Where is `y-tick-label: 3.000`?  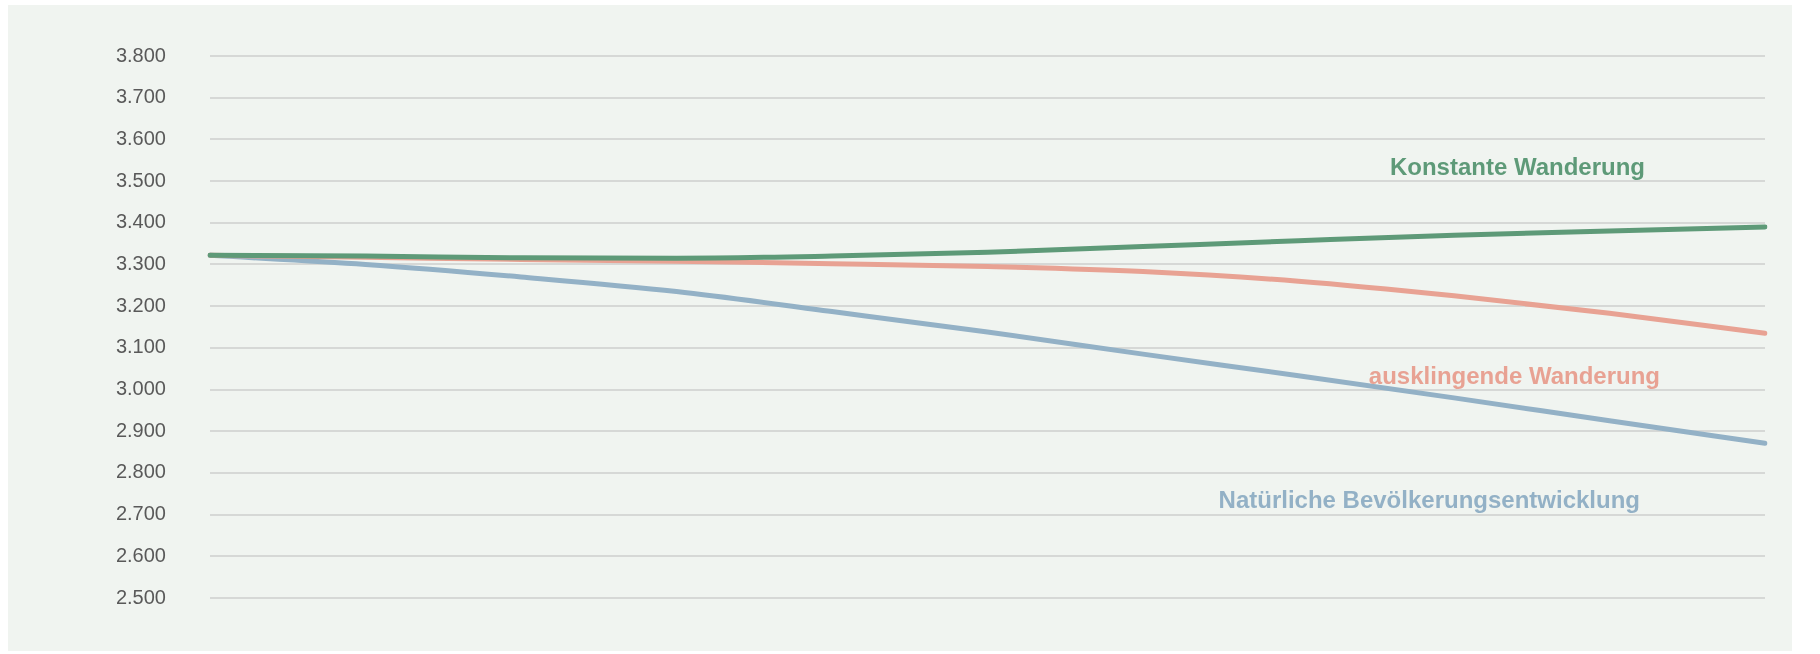 y-tick-label: 3.000 is located at coordinates (140, 388).